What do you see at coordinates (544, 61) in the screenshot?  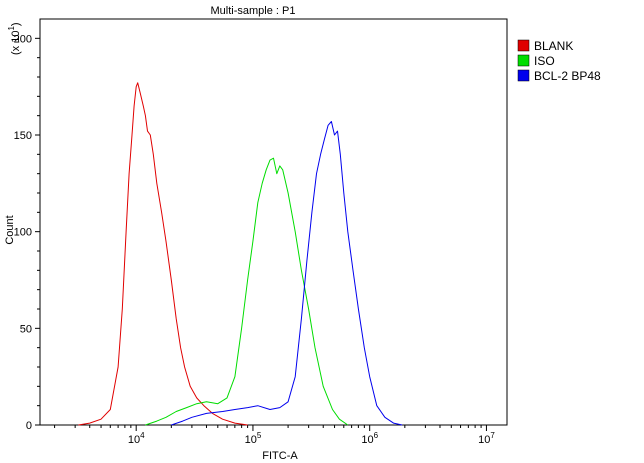 I see `legend-label: ISO` at bounding box center [544, 61].